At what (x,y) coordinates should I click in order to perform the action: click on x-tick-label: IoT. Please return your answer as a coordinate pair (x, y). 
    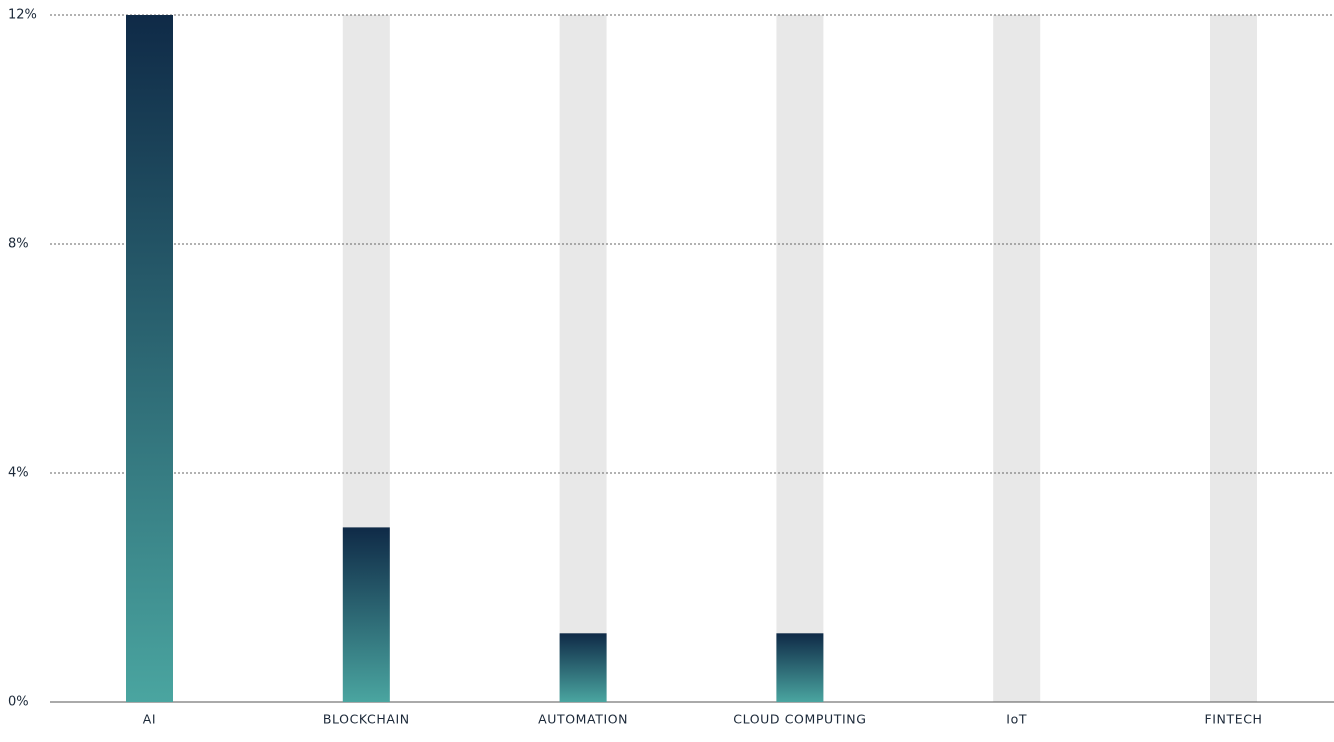
    Looking at the image, I should click on (1016, 719).